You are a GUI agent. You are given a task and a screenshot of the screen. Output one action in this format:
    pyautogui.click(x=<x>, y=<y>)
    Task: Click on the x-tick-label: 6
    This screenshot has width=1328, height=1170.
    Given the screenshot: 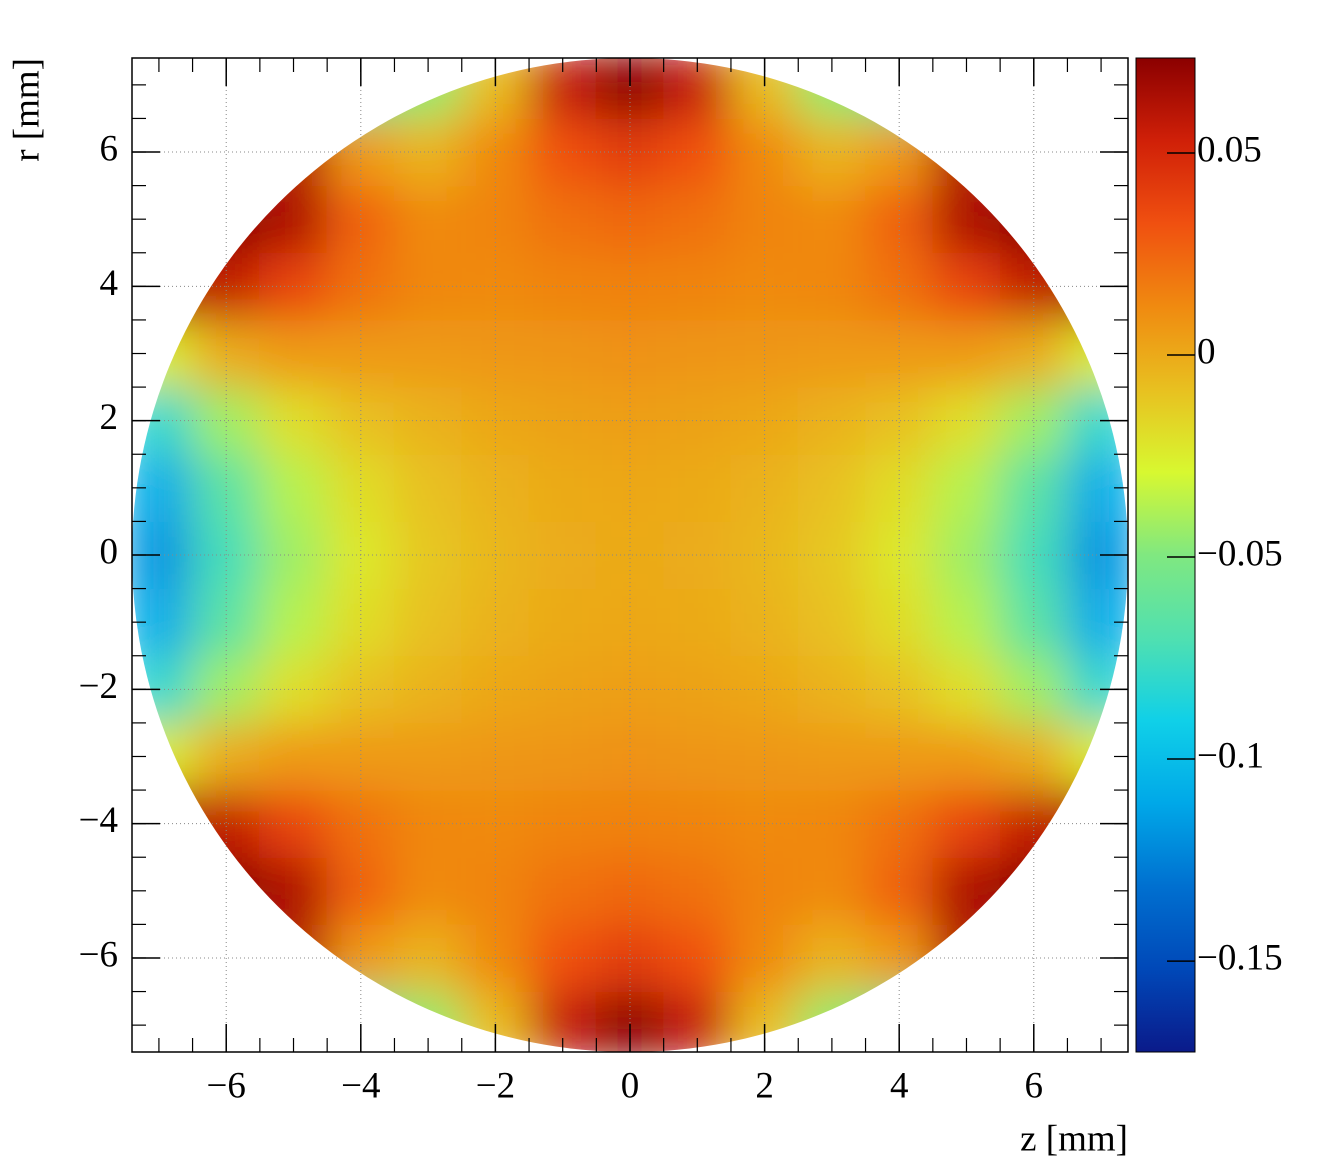 What is the action you would take?
    pyautogui.click(x=1034, y=1085)
    